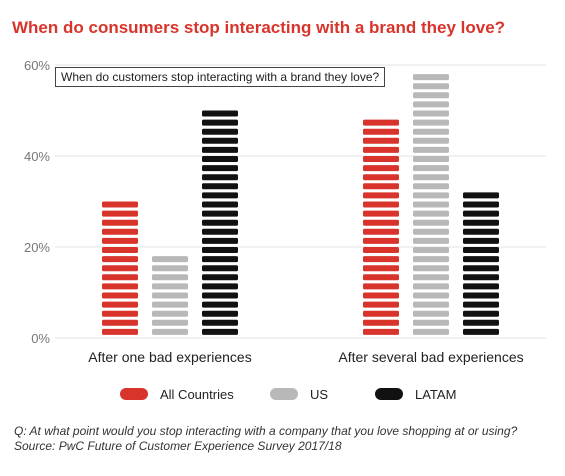  I want to click on y-tick-label: 60%, so click(37, 65).